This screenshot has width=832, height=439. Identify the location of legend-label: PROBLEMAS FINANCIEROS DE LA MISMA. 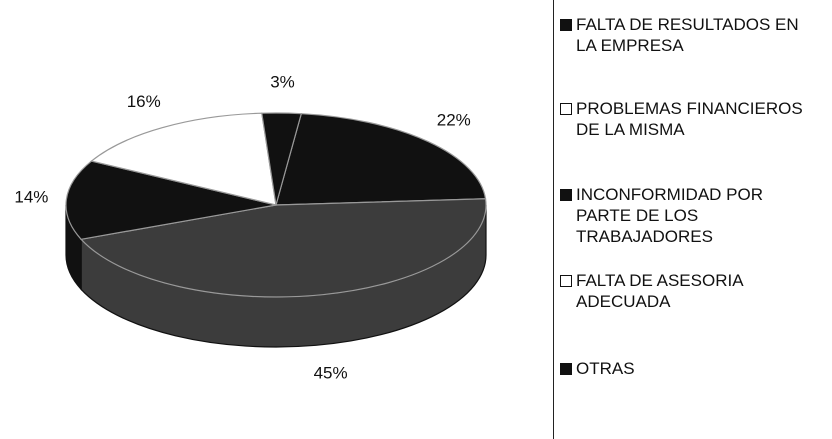
(689, 119).